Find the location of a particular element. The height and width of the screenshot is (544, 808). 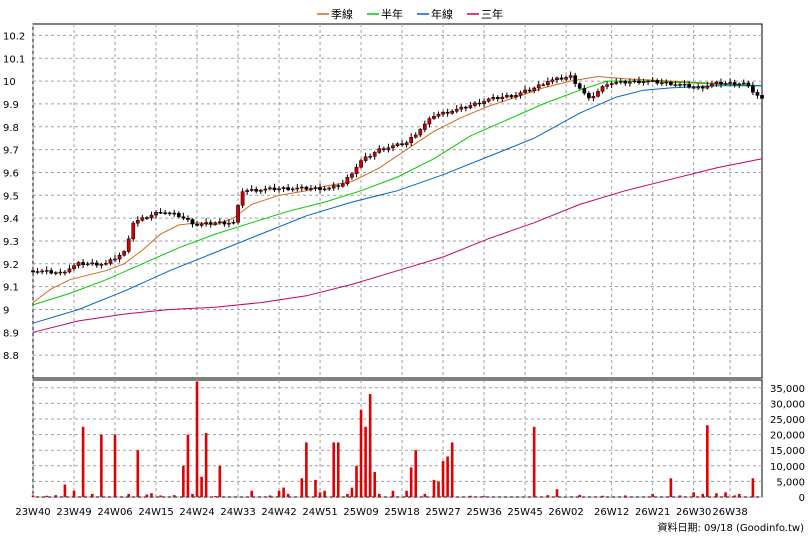

price-y-tick: 9.8 is located at coordinates (11, 128).